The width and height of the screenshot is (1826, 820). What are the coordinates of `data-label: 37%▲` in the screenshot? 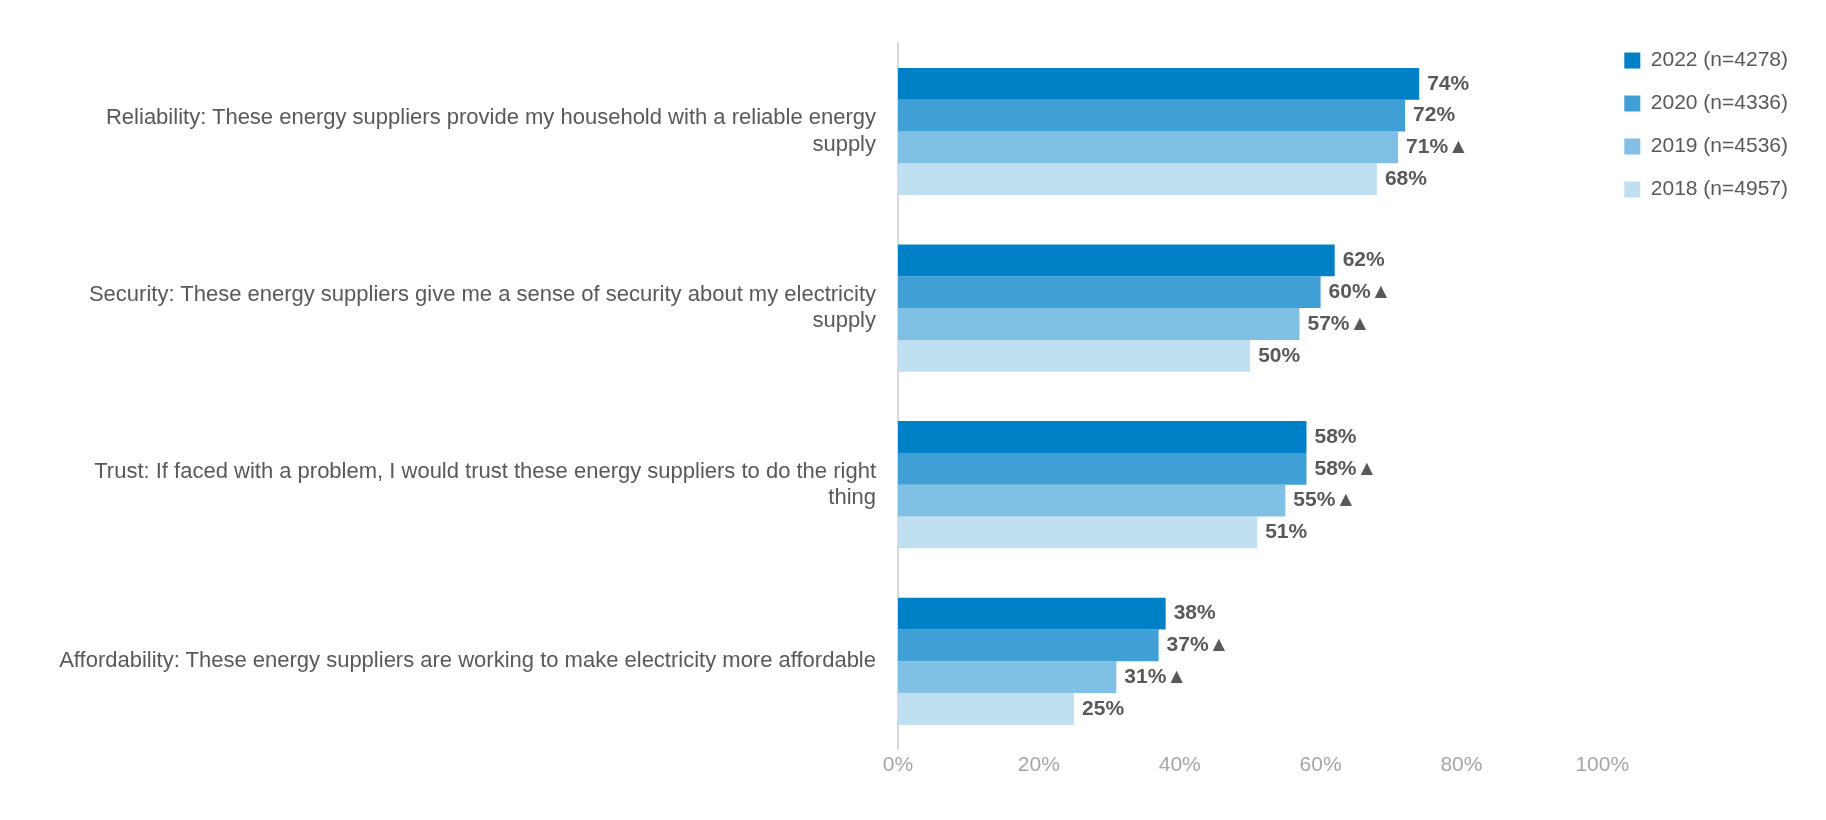 It's located at (1198, 644).